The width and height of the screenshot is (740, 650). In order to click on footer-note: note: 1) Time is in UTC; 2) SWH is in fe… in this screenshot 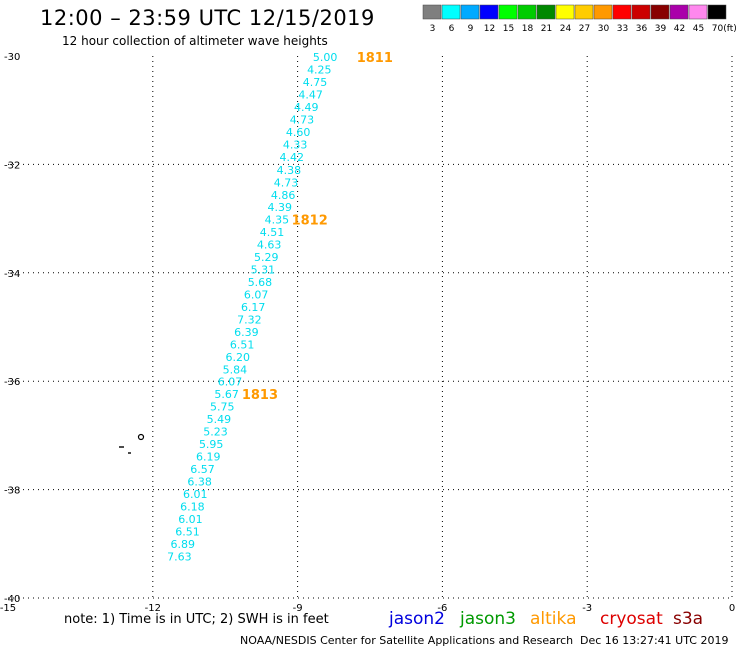, I will do `click(196, 619)`.